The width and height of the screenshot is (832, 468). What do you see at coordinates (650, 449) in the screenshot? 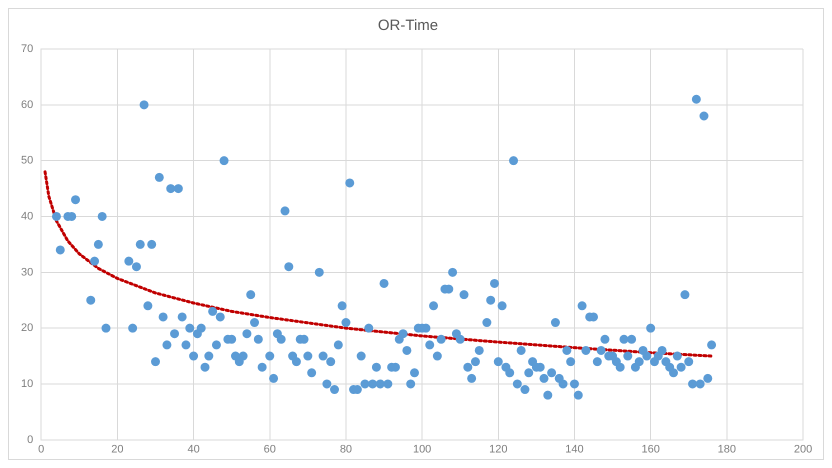
I see `x-tick-label: 160` at bounding box center [650, 449].